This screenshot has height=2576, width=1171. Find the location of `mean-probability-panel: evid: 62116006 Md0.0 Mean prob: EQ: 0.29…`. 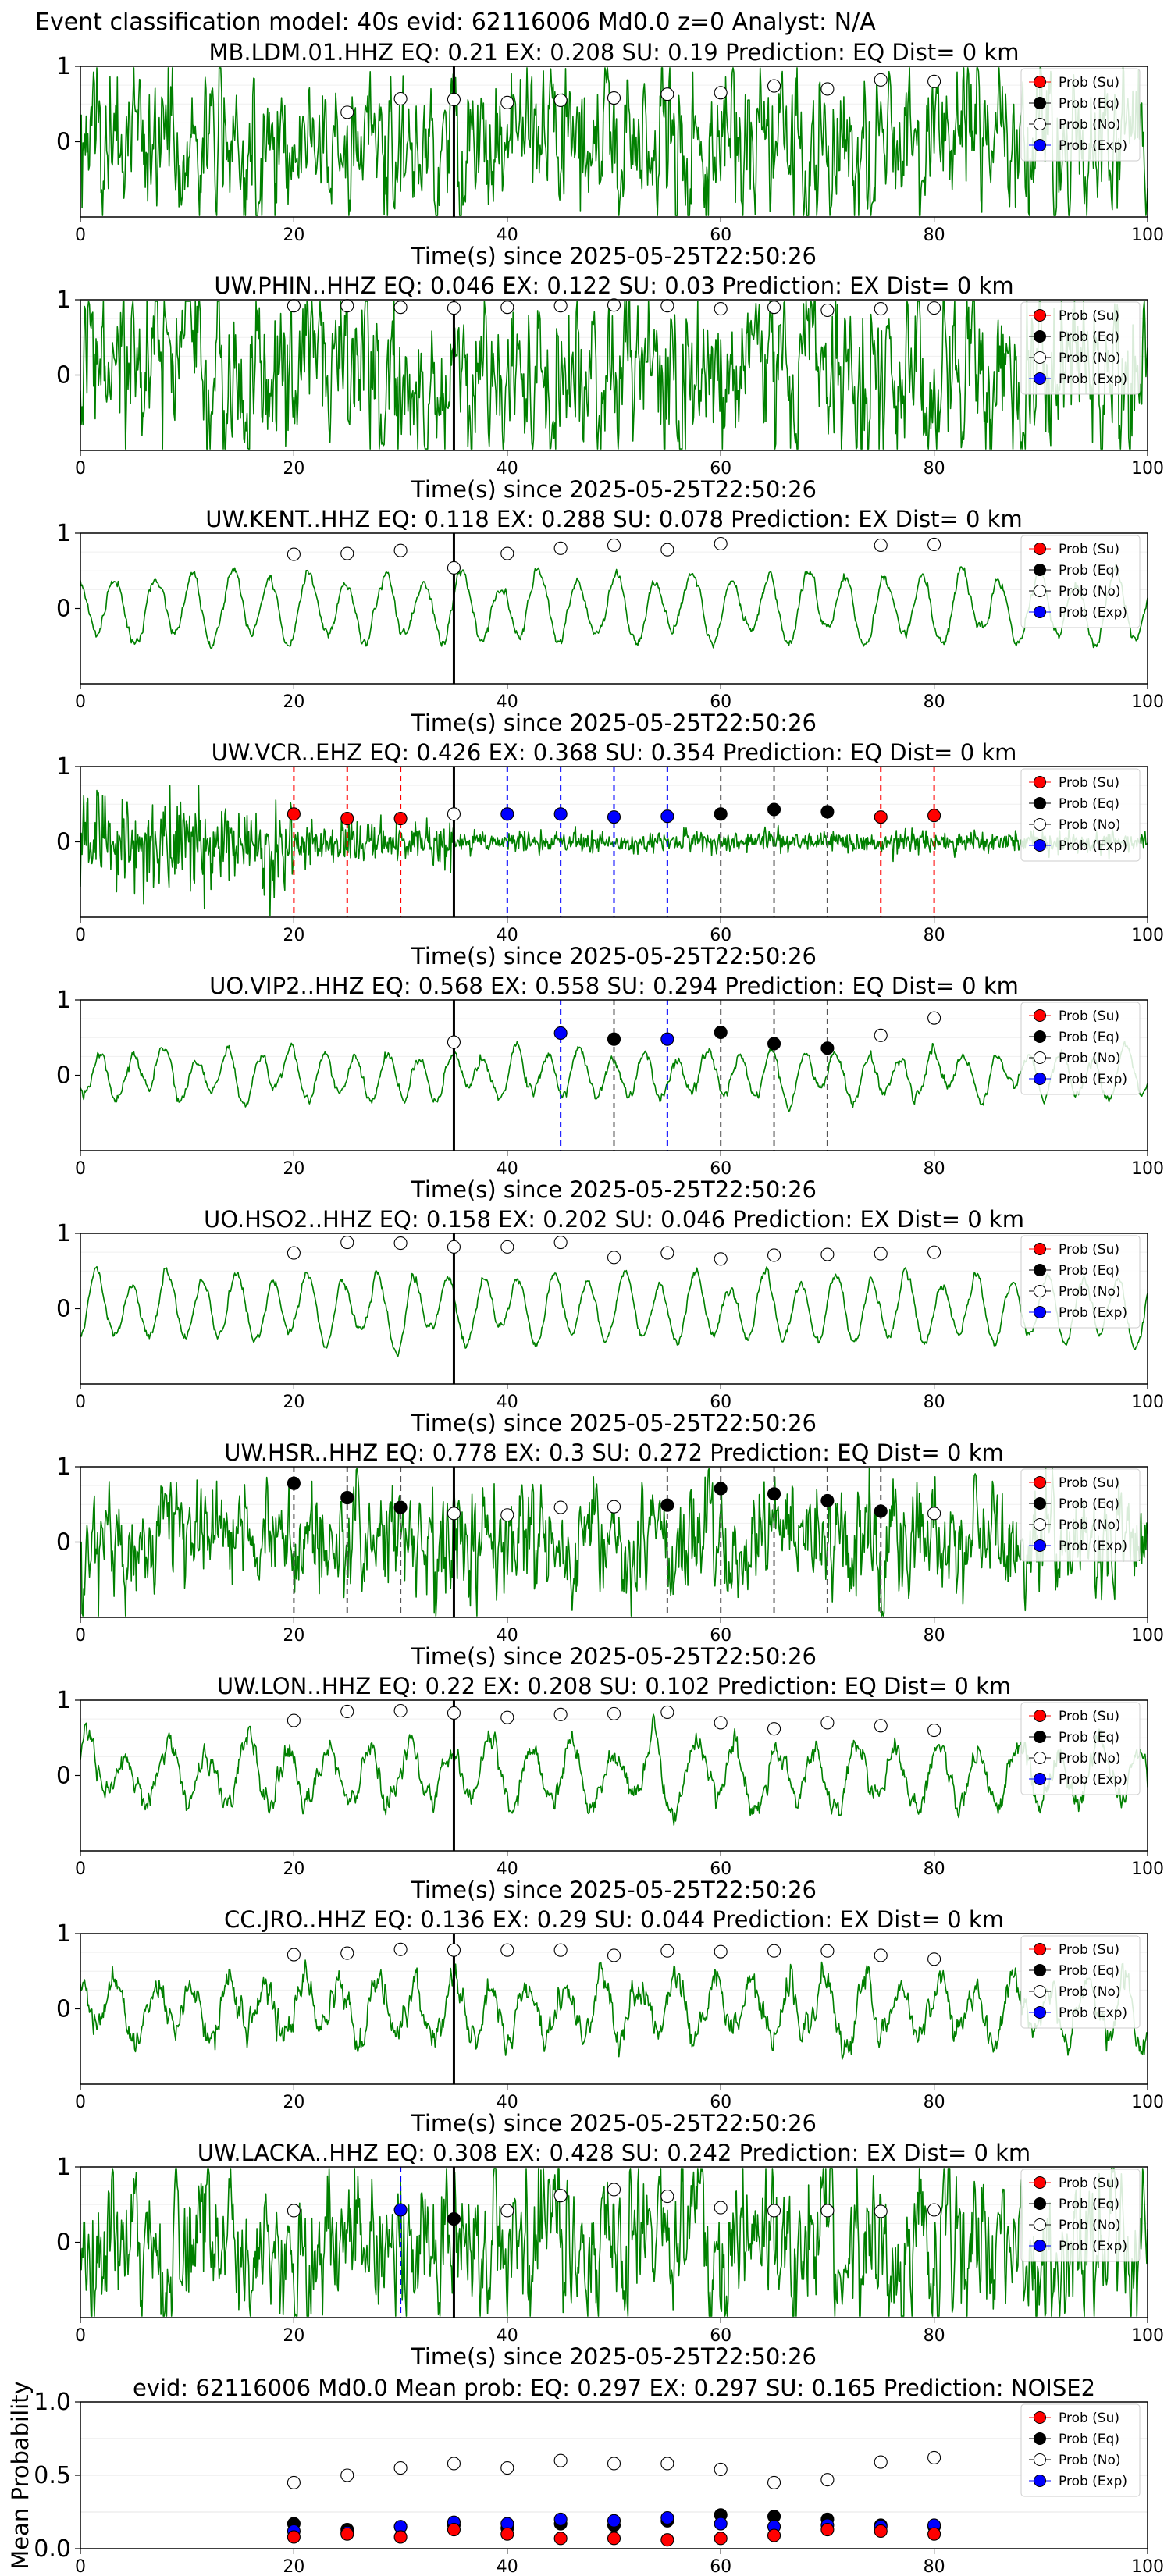

mean-probability-panel: evid: 62116006 Md0.0 Mean prob: EQ: 0.29… is located at coordinates (585, 2475).